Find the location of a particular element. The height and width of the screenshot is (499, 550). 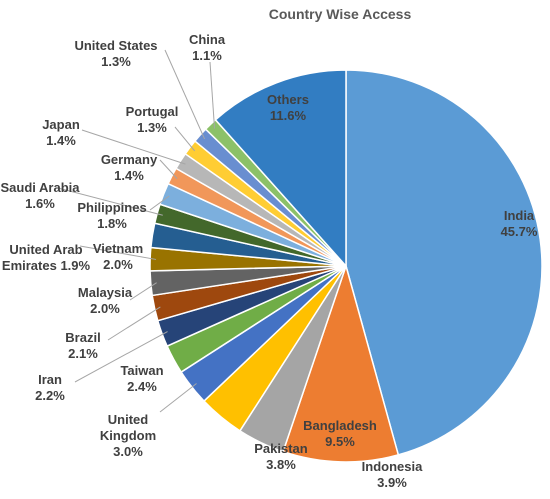

slice-value: 2.2% is located at coordinates (50, 395).